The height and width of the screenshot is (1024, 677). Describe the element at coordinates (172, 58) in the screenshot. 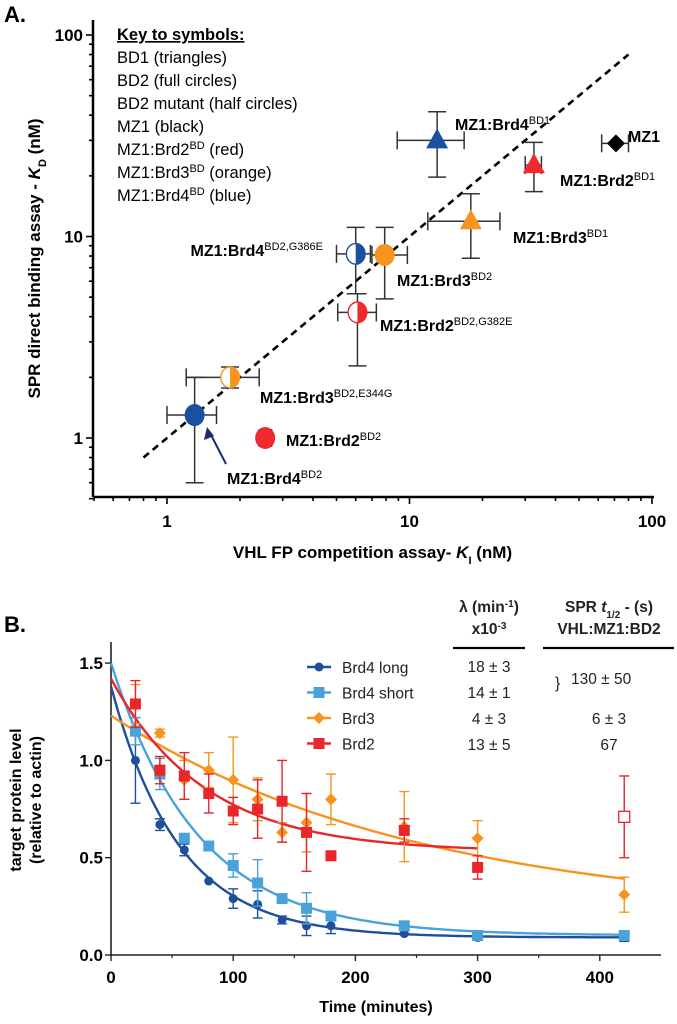

I see `key-line: BD1 (triangles)` at that location.